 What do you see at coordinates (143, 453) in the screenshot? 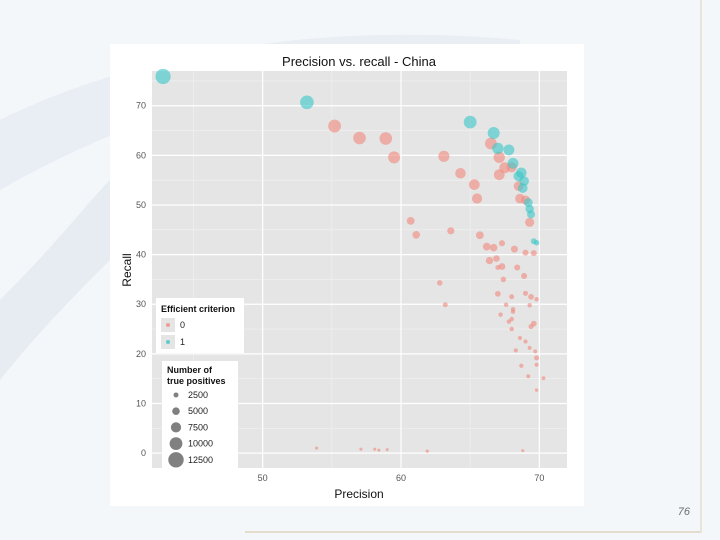
I see `y-tick-label: 0` at bounding box center [143, 453].